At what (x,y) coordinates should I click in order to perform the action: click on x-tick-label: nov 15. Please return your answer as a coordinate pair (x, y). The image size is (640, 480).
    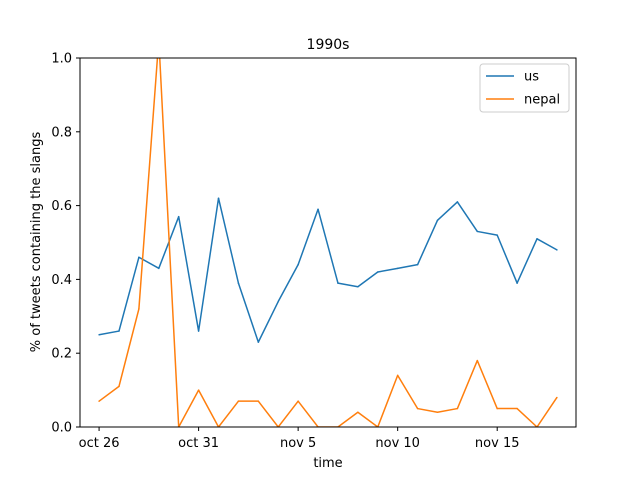
    Looking at the image, I should click on (497, 443).